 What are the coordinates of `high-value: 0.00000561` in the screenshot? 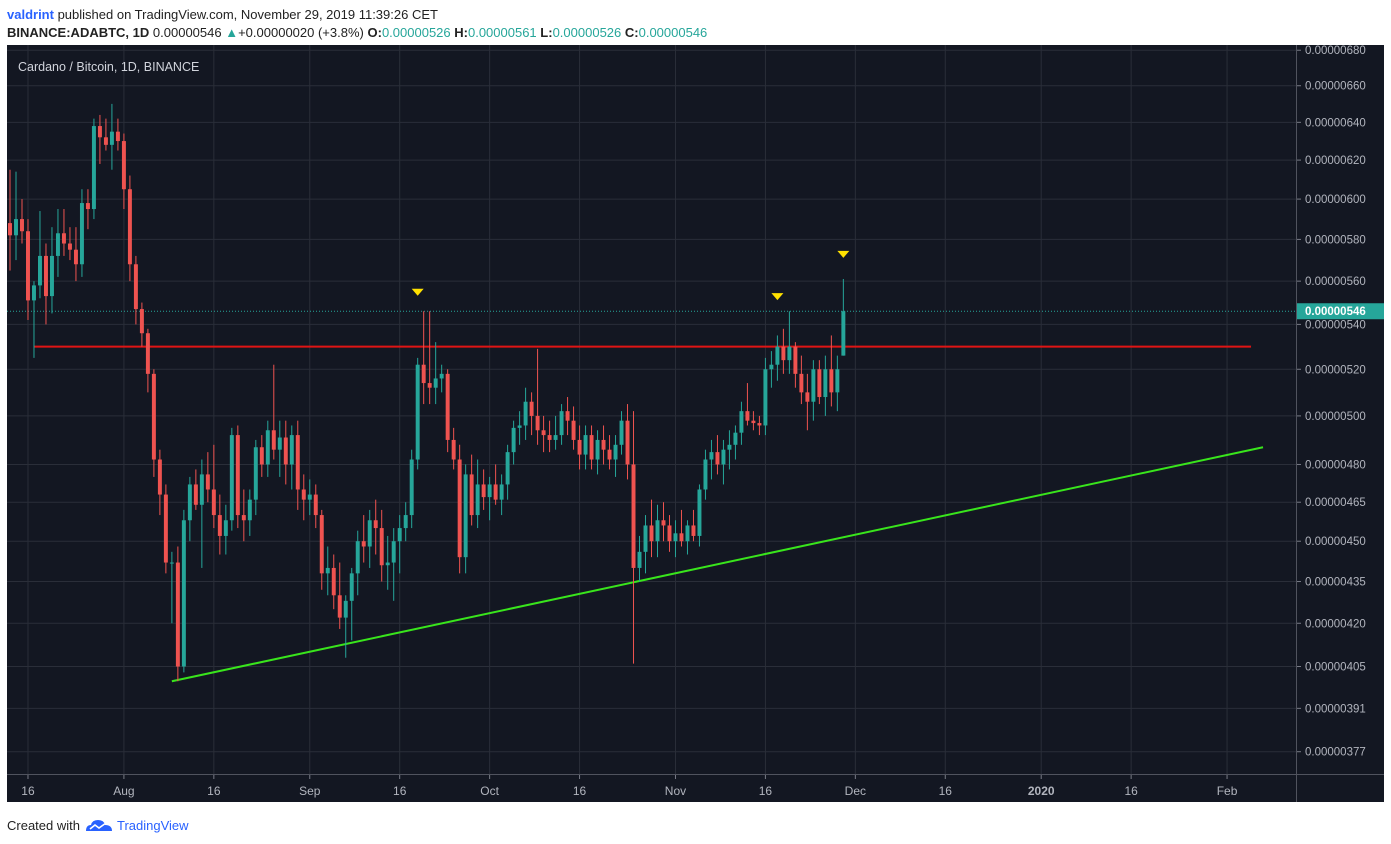 It's located at (502, 32).